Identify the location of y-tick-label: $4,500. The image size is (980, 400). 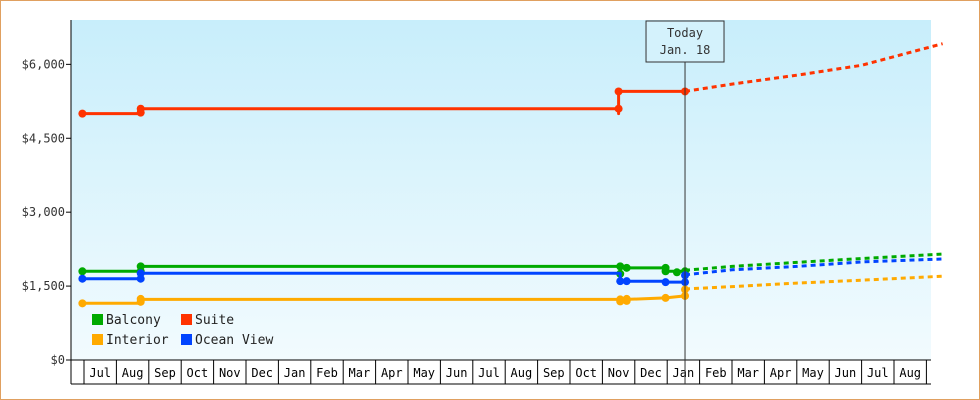
(43, 138).